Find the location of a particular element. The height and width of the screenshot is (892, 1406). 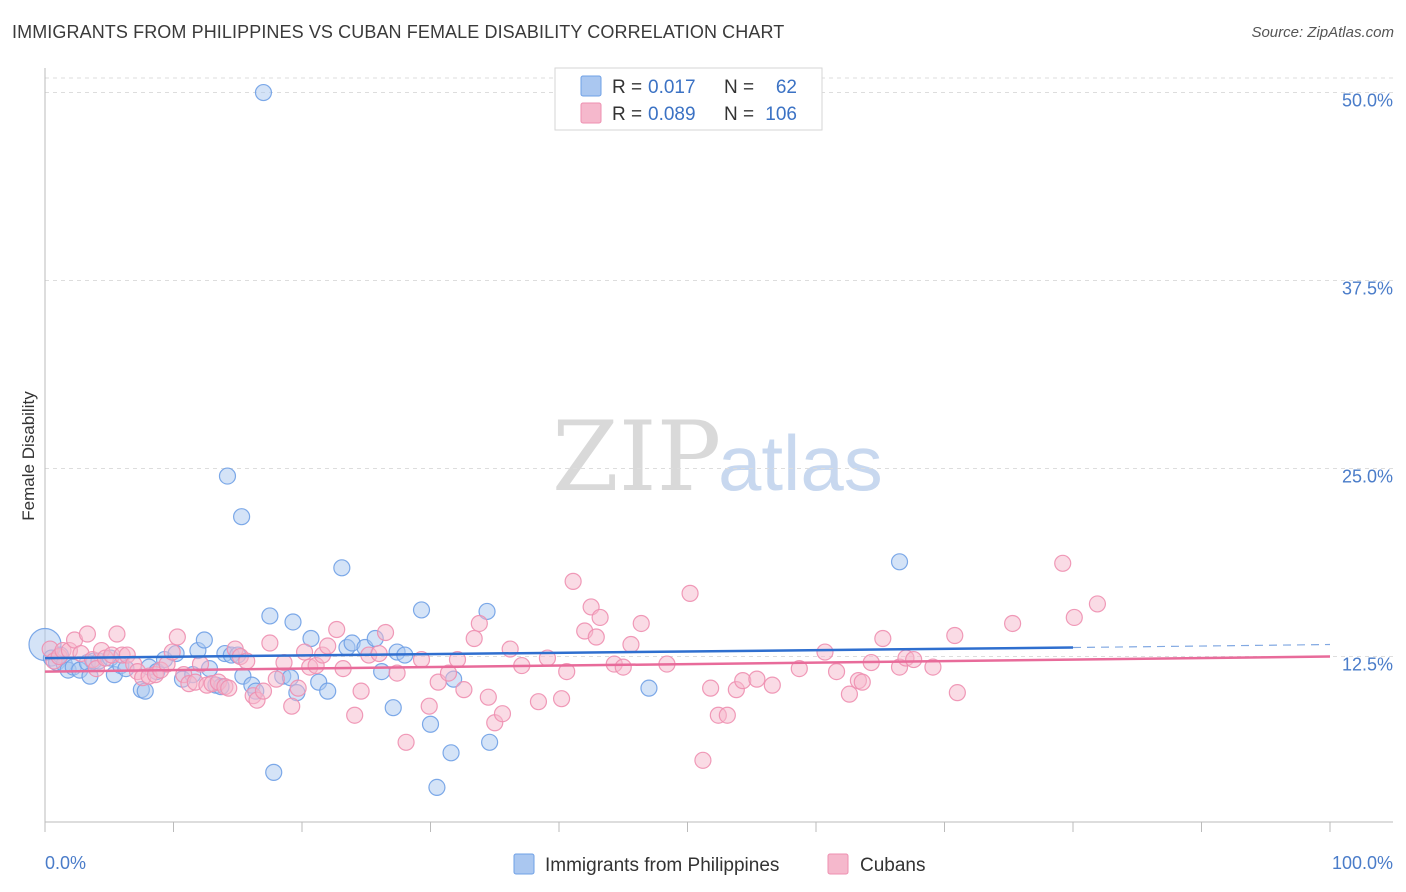

bottom-legend-swatch-cubans is located at coordinates (838, 864).